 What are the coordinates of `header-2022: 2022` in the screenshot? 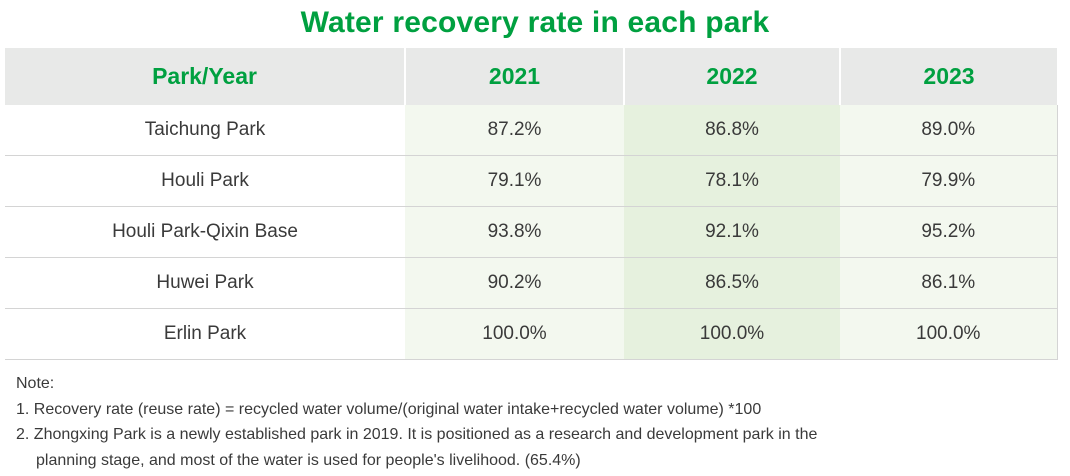 It's located at (731, 76).